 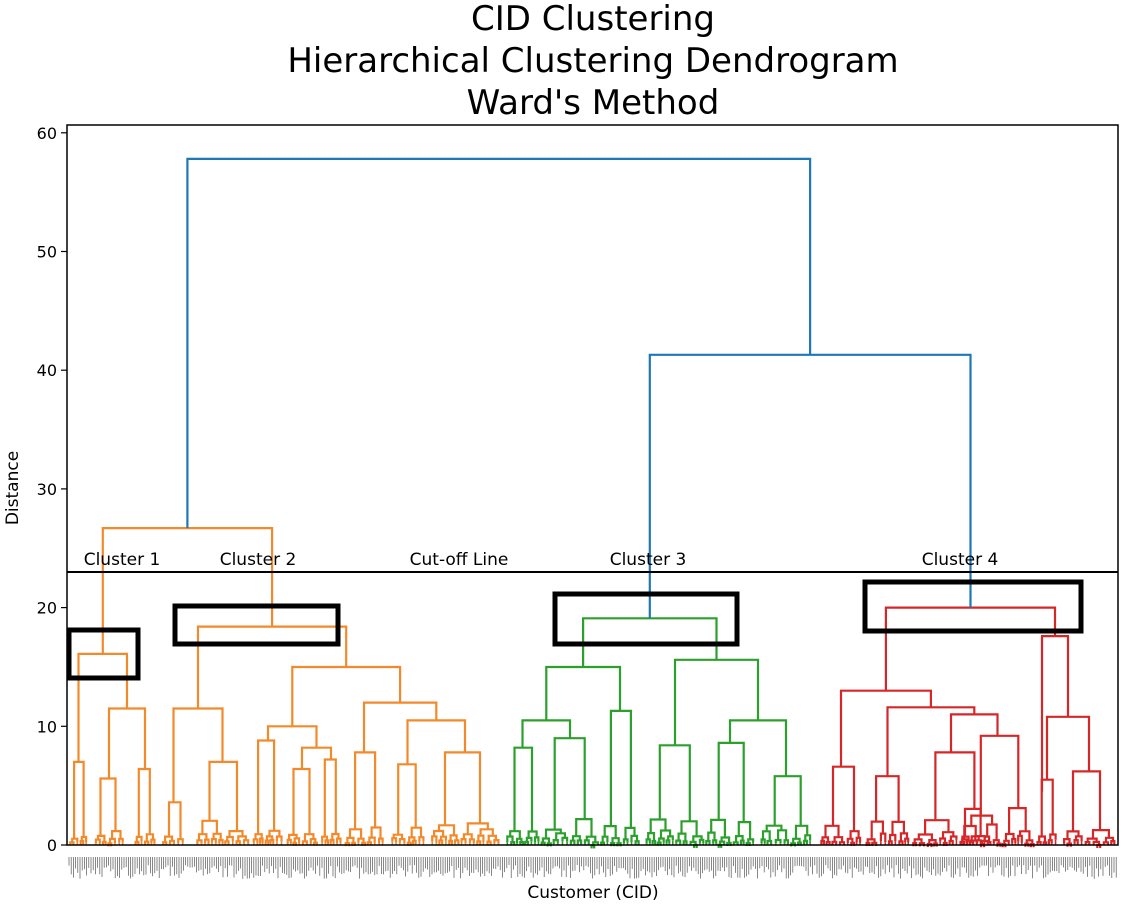 I want to click on x-tick-labels, so click(x=592, y=868).